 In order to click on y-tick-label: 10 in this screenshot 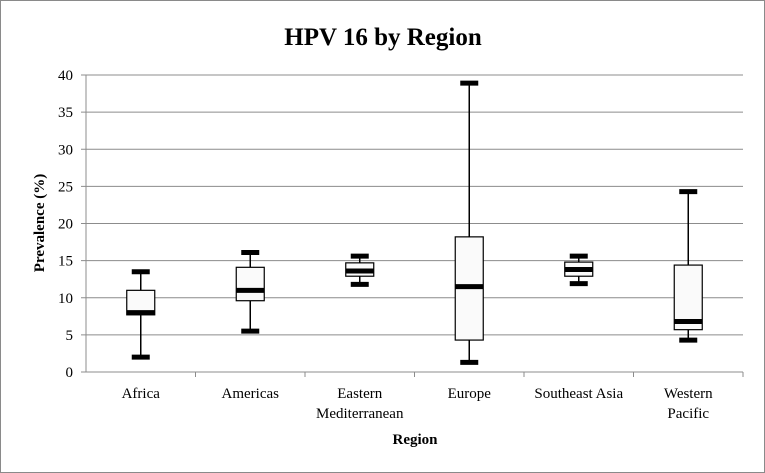, I will do `click(65, 299)`.